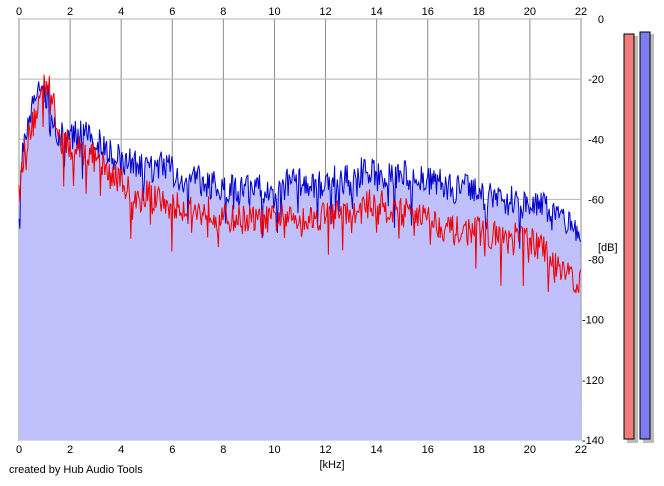 The image size is (664, 486). What do you see at coordinates (596, 200) in the screenshot?
I see `y-tick-label: -60` at bounding box center [596, 200].